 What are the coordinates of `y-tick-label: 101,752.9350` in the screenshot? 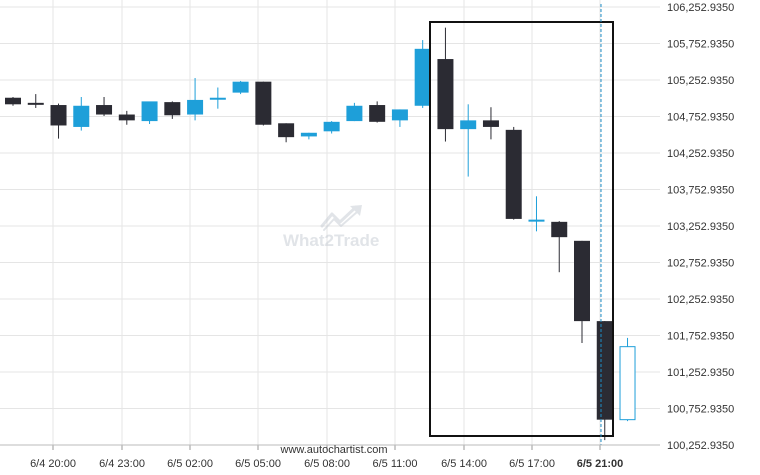 It's located at (700, 337).